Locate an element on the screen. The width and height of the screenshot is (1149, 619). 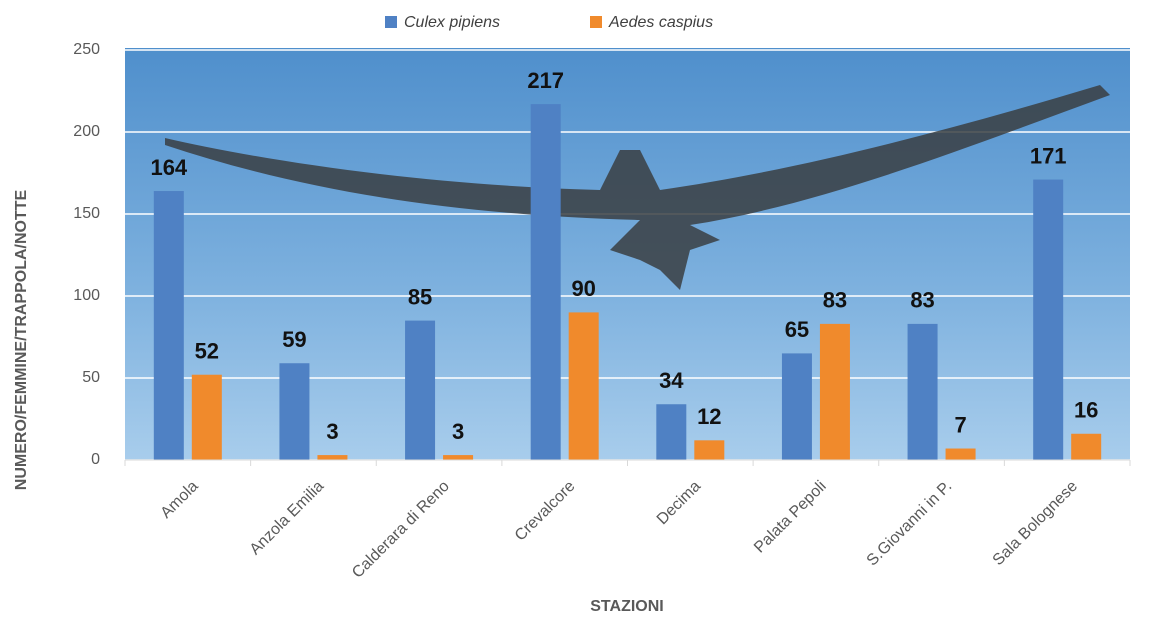
legend-label: Aedes caspius is located at coordinates (660, 22).